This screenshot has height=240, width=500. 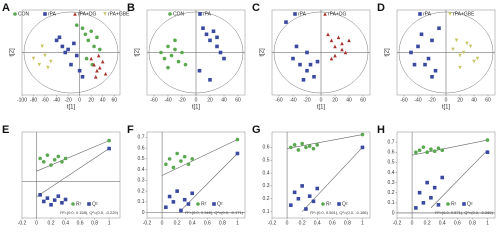 I want to click on x-tick-label: 0, so click(x=412, y=223).